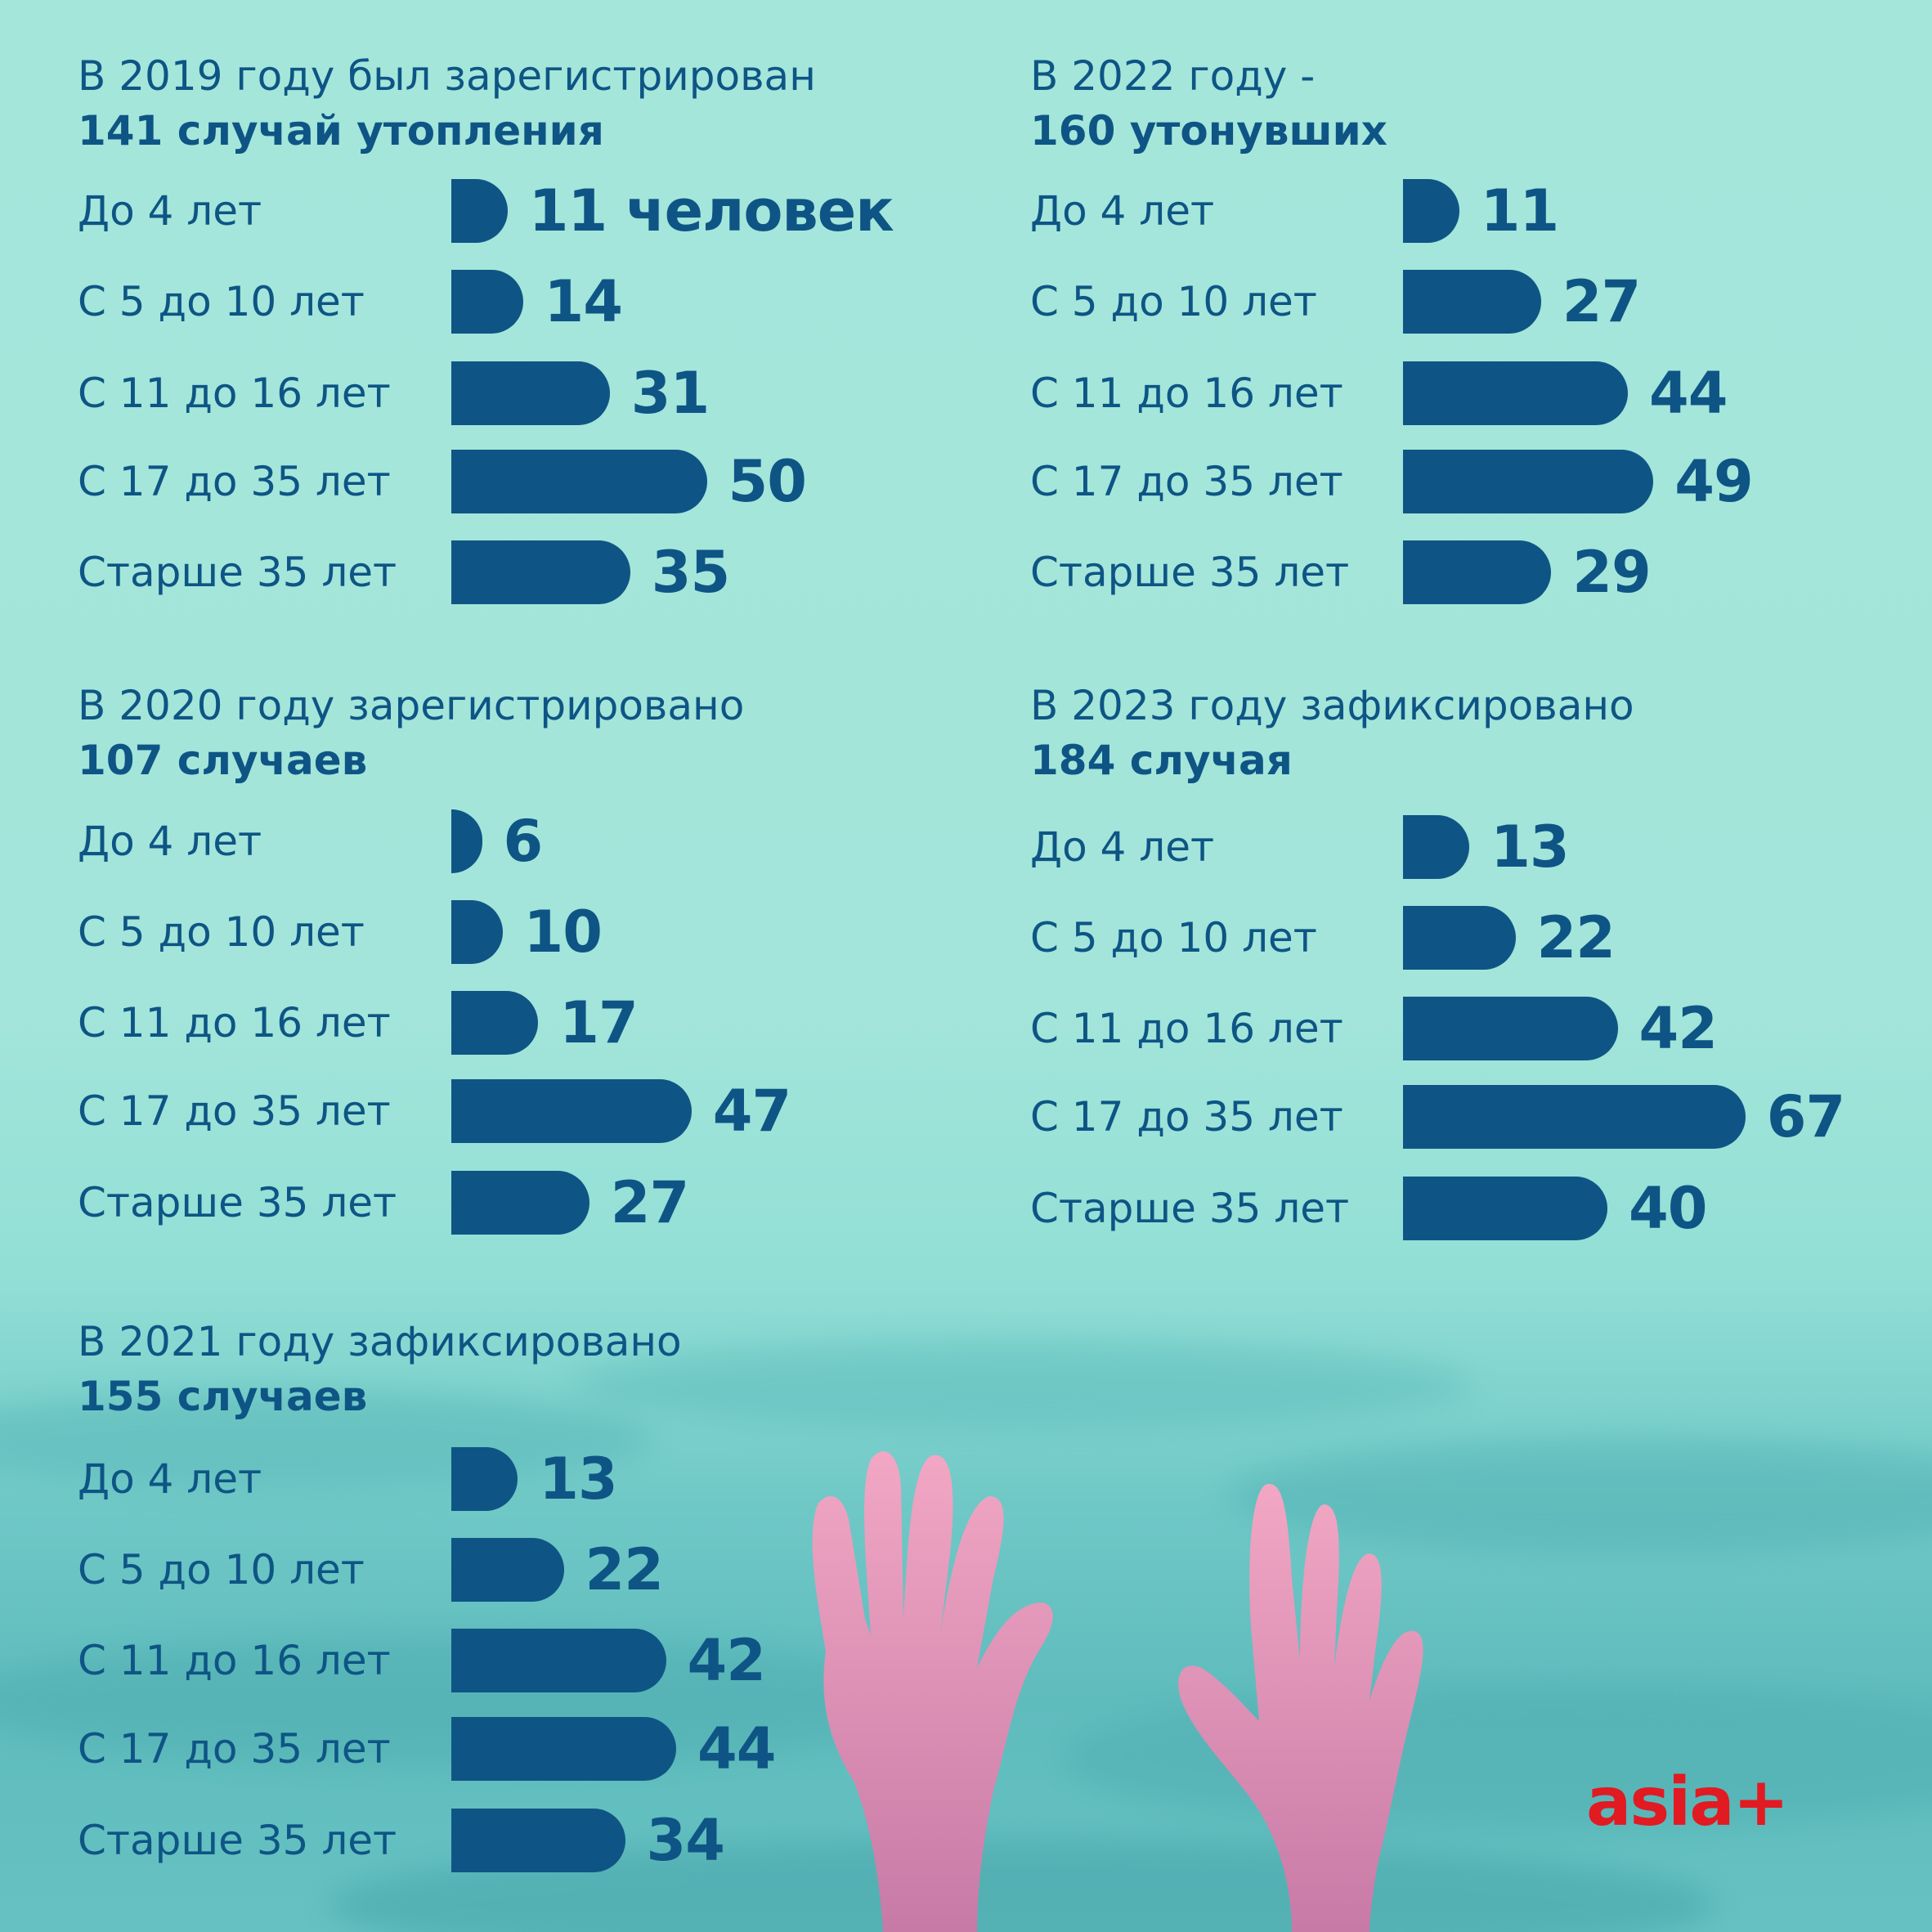 This screenshot has width=1932, height=1932. Describe the element at coordinates (341, 131) in the screenshot. I see `chart-subtitle: 141 случай утопления` at that location.